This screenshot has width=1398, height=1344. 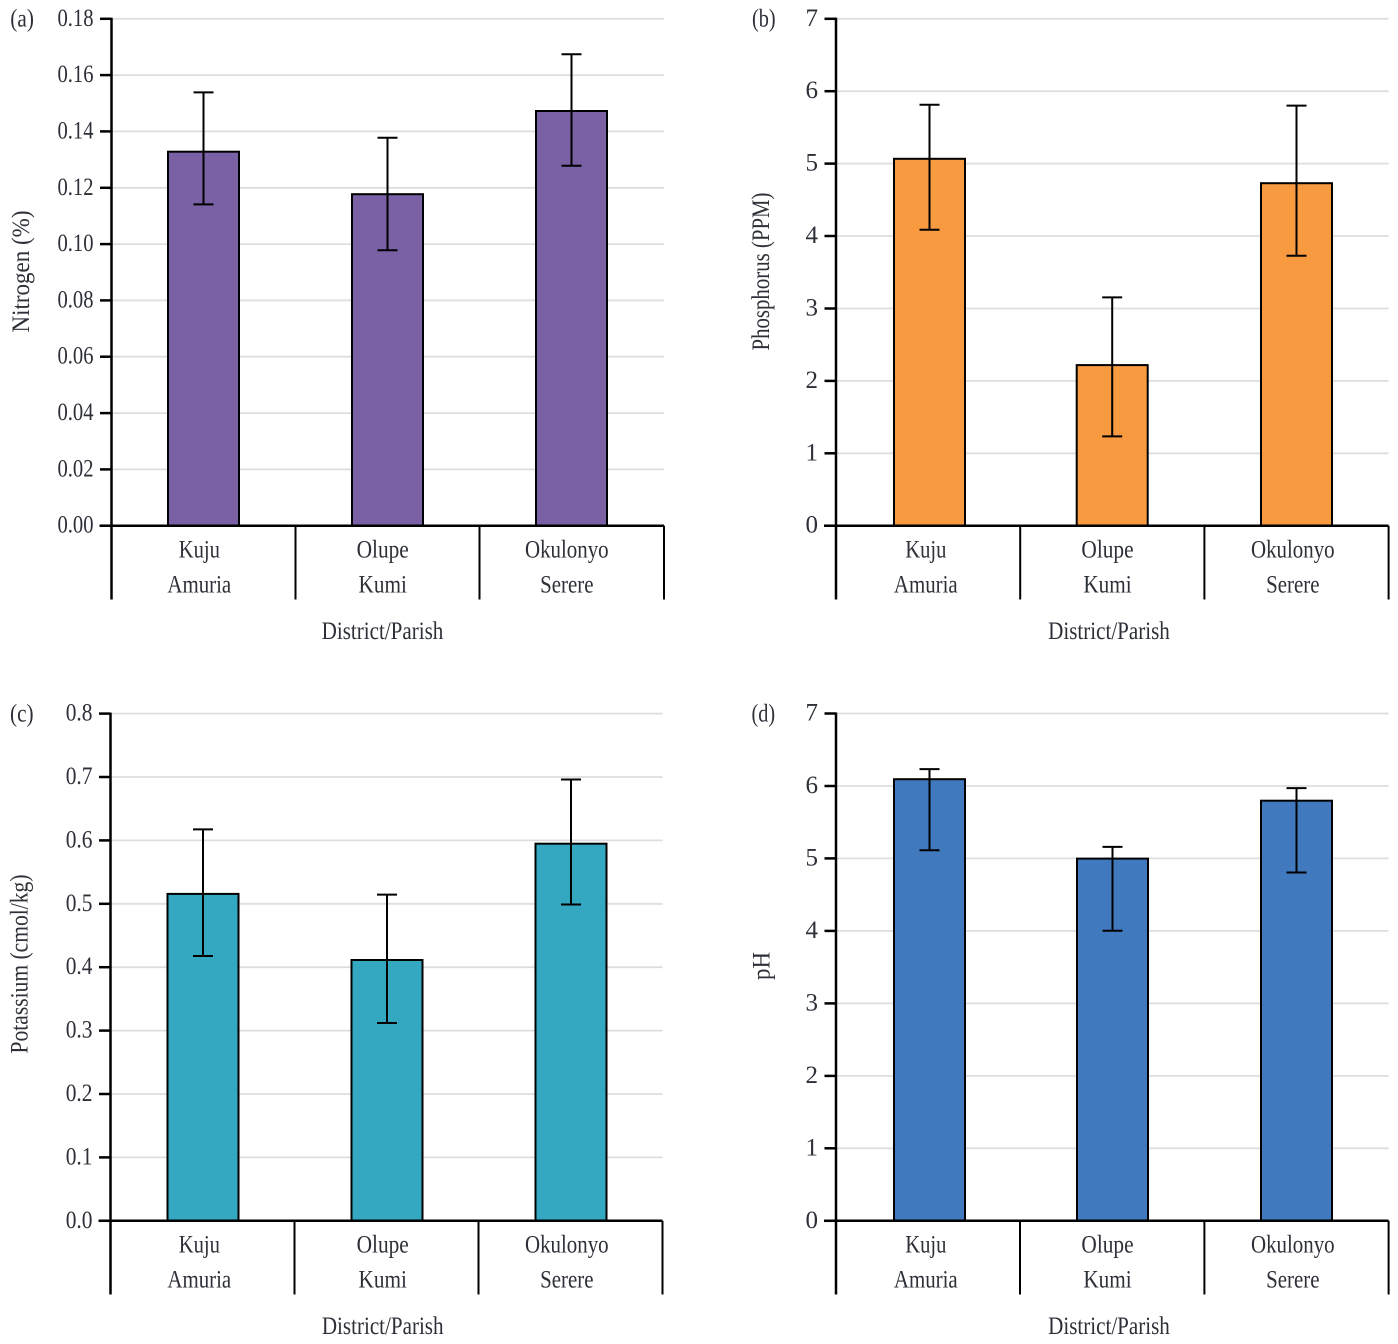 What do you see at coordinates (764, 713) in the screenshot?
I see `svg-text: (d)` at bounding box center [764, 713].